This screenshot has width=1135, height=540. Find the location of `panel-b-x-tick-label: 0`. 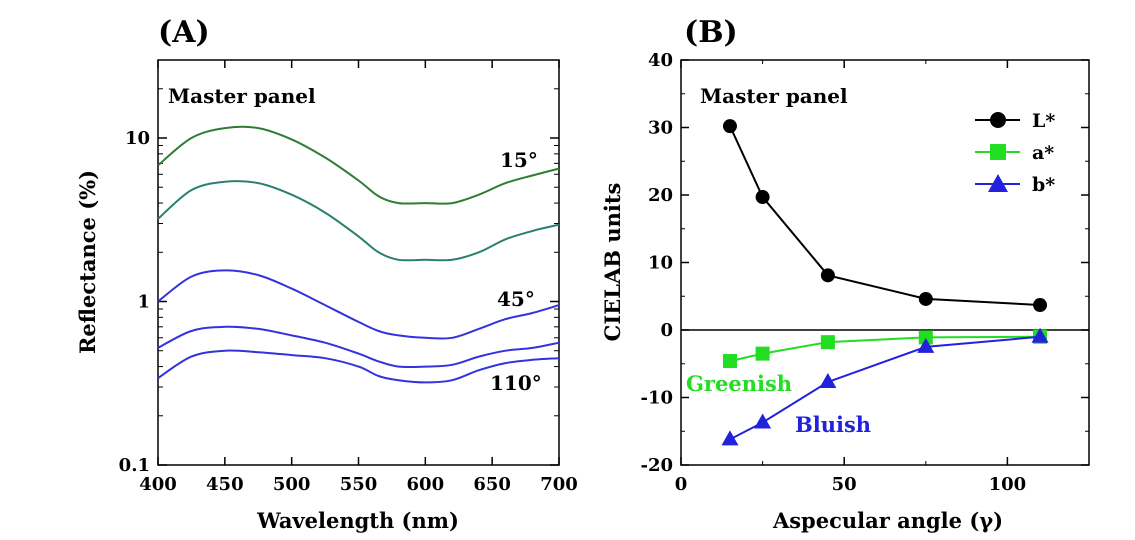

panel-b-x-tick-label: 0 is located at coordinates (681, 484).